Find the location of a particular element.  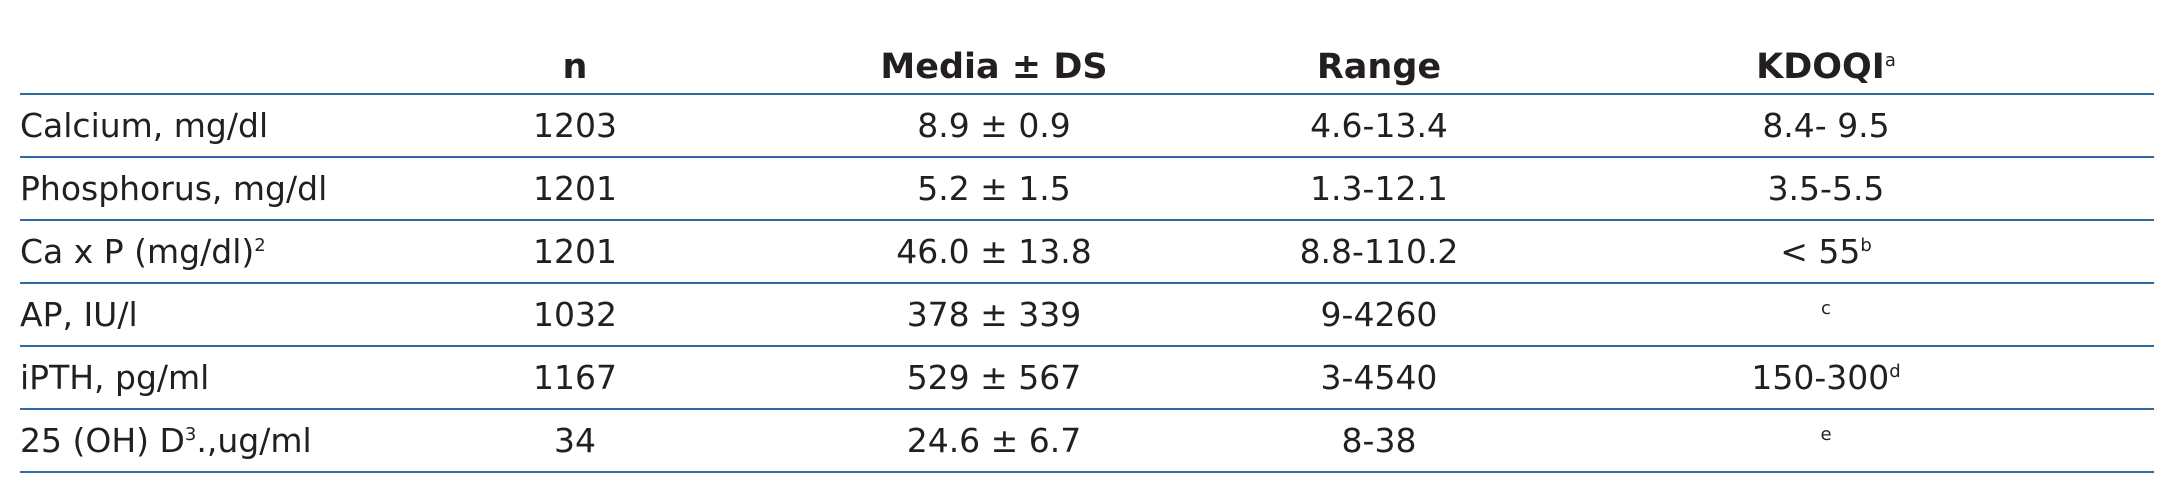

superscript: 3 is located at coordinates (190, 434).